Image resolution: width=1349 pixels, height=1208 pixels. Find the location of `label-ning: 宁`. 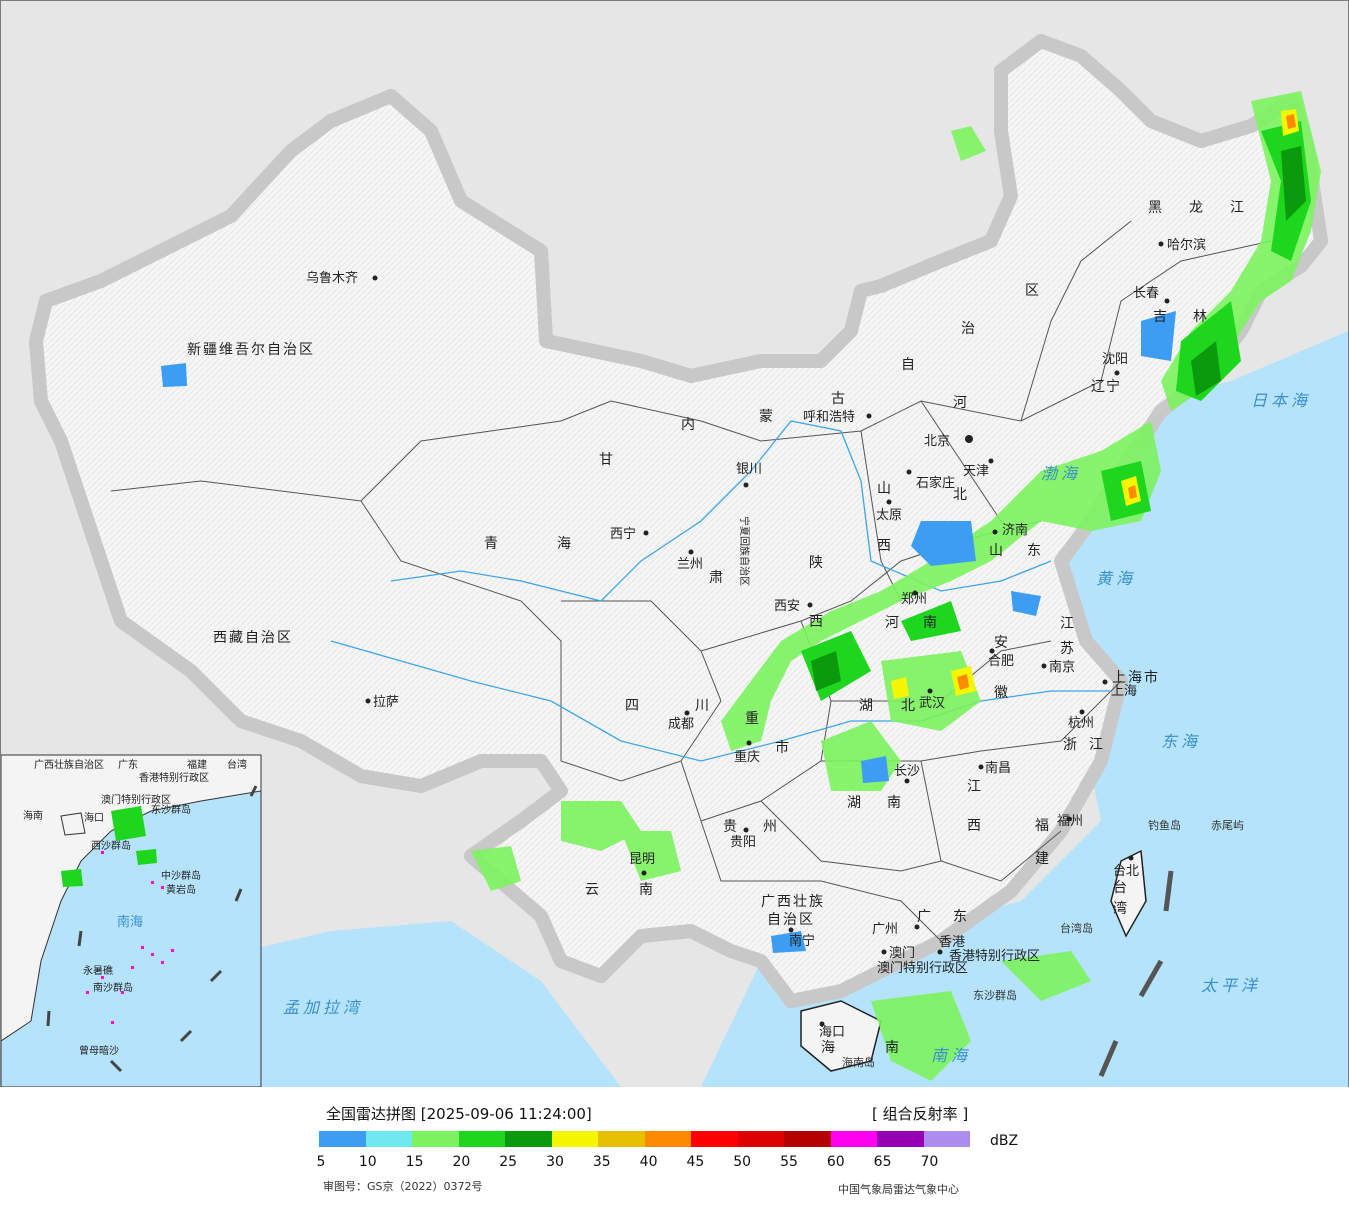

label-ning: 宁 is located at coordinates (1114, 386).